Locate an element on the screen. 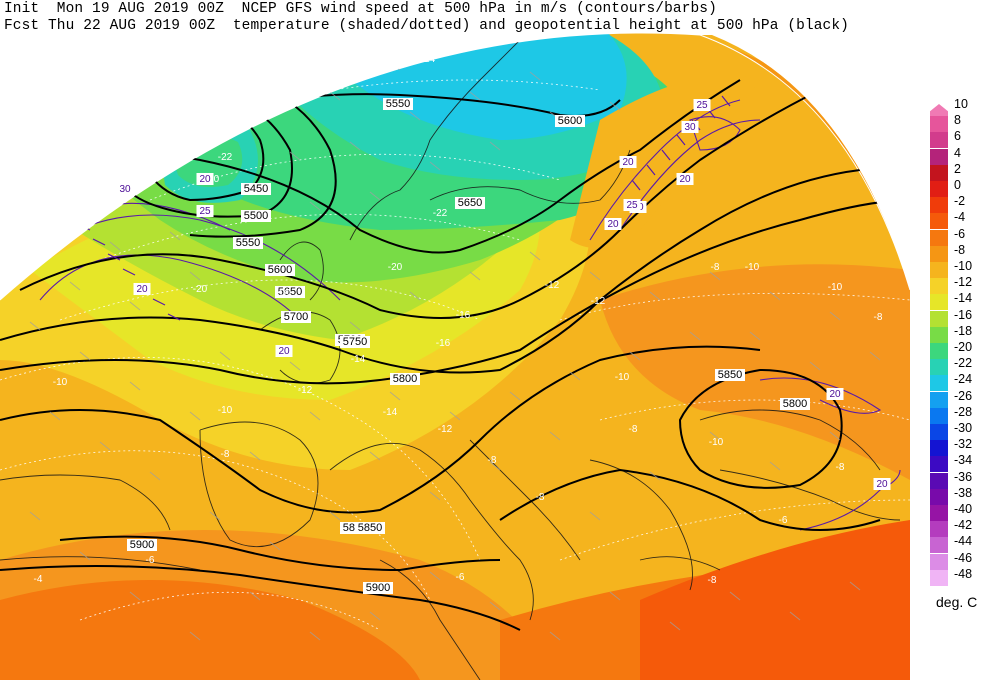 Image resolution: width=1000 pixels, height=685 pixels. height-label: 5450 is located at coordinates (256, 189).